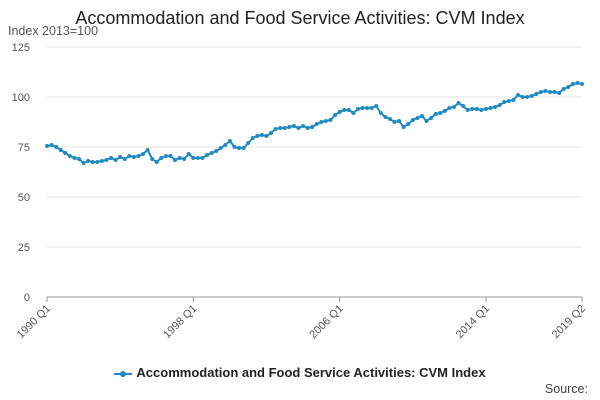 The image size is (600, 400). What do you see at coordinates (34, 322) in the screenshot?
I see `x-tick-label: 1990 Q1` at bounding box center [34, 322].